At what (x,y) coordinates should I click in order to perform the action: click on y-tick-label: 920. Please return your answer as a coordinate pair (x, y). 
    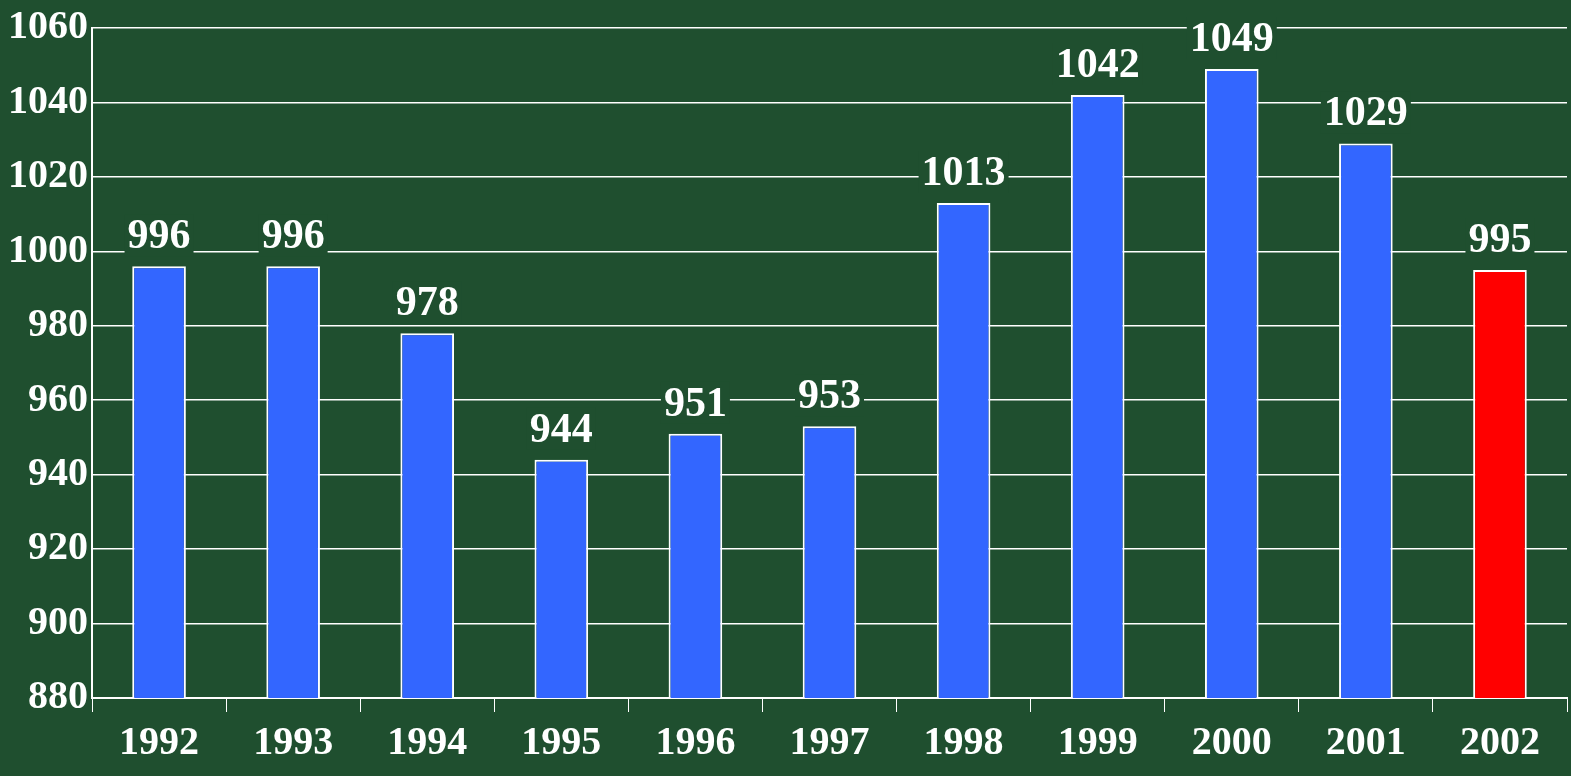
    Looking at the image, I should click on (58, 546).